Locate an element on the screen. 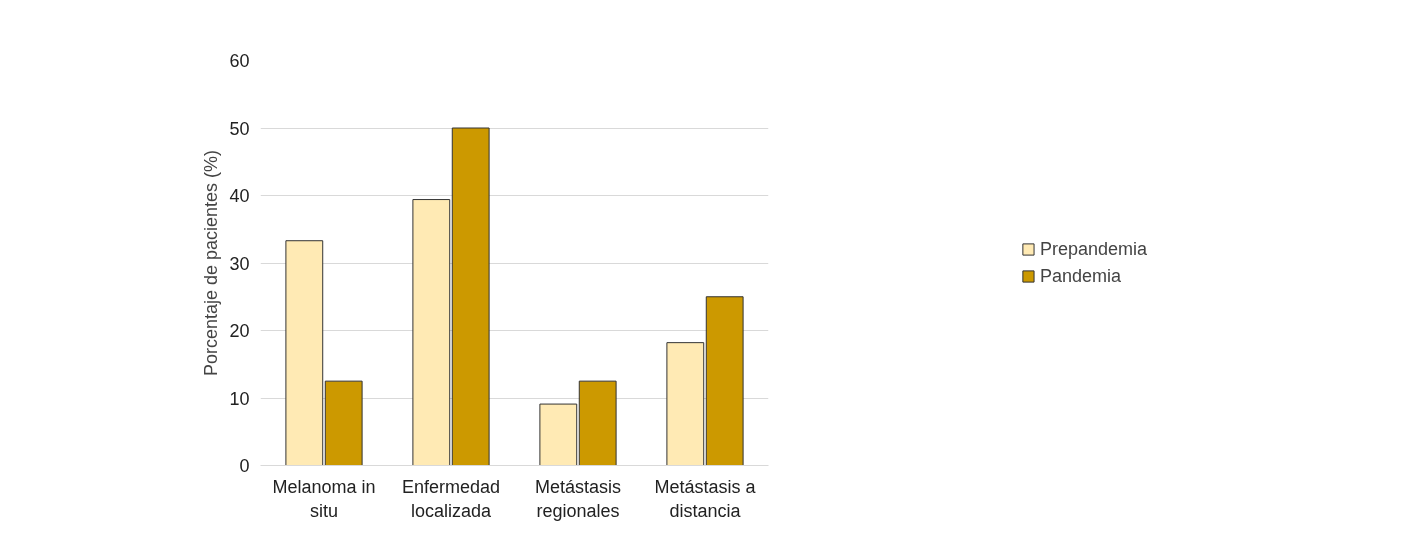 The width and height of the screenshot is (1405, 559). x-tick-label: Melanoma in situ is located at coordinates (324, 498).